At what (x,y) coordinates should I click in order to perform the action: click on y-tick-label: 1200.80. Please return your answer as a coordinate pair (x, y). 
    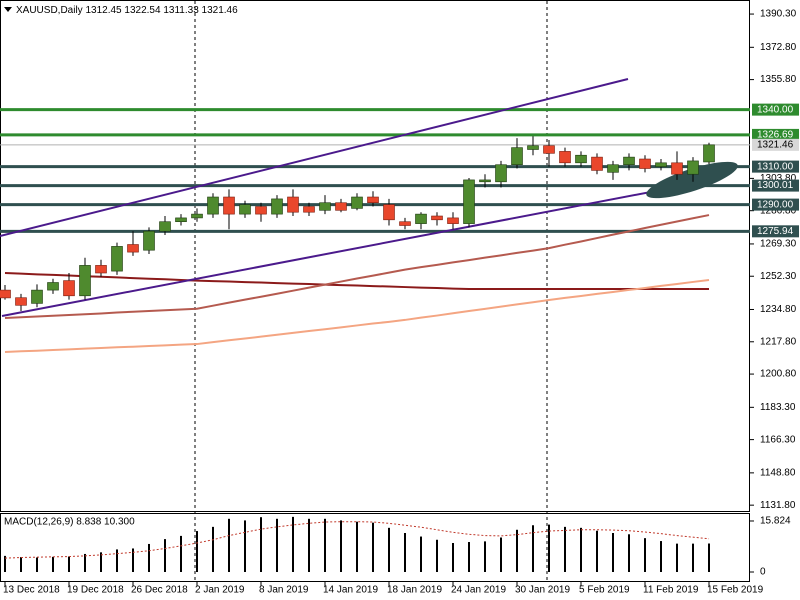
    Looking at the image, I should click on (778, 374).